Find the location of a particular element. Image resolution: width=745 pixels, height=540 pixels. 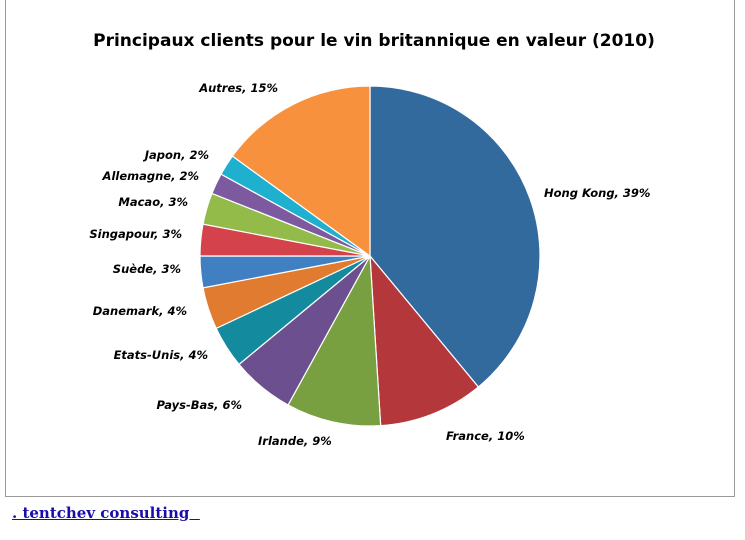

slice-label: Pays-Bas, 6% is located at coordinates (199, 405).